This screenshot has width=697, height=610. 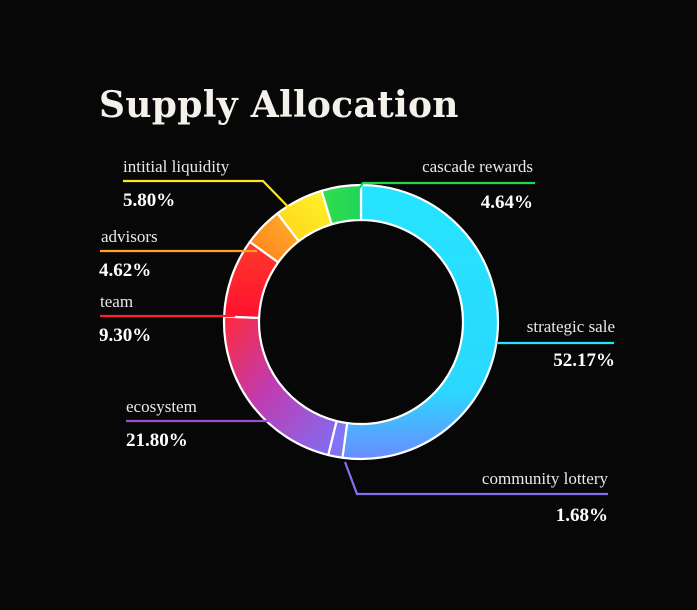 What do you see at coordinates (341, 204) in the screenshot?
I see `slice-cascade-rewards` at bounding box center [341, 204].